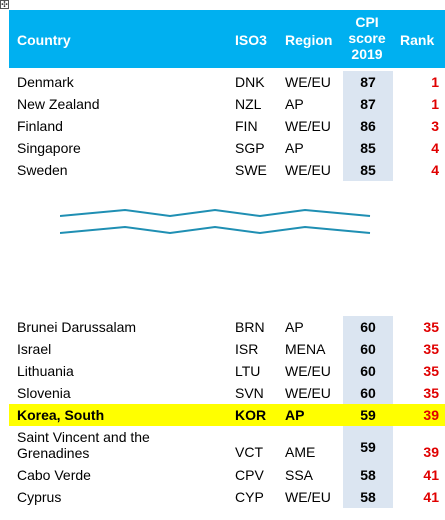 The image size is (445, 520). I want to click on cell-country: Slovenia, so click(44, 393).